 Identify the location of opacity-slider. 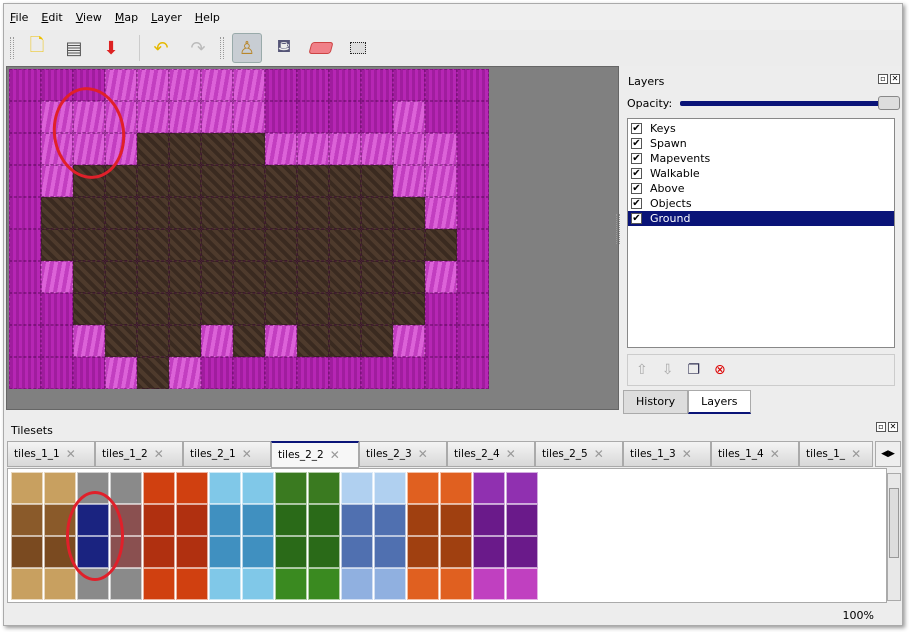
(790, 102).